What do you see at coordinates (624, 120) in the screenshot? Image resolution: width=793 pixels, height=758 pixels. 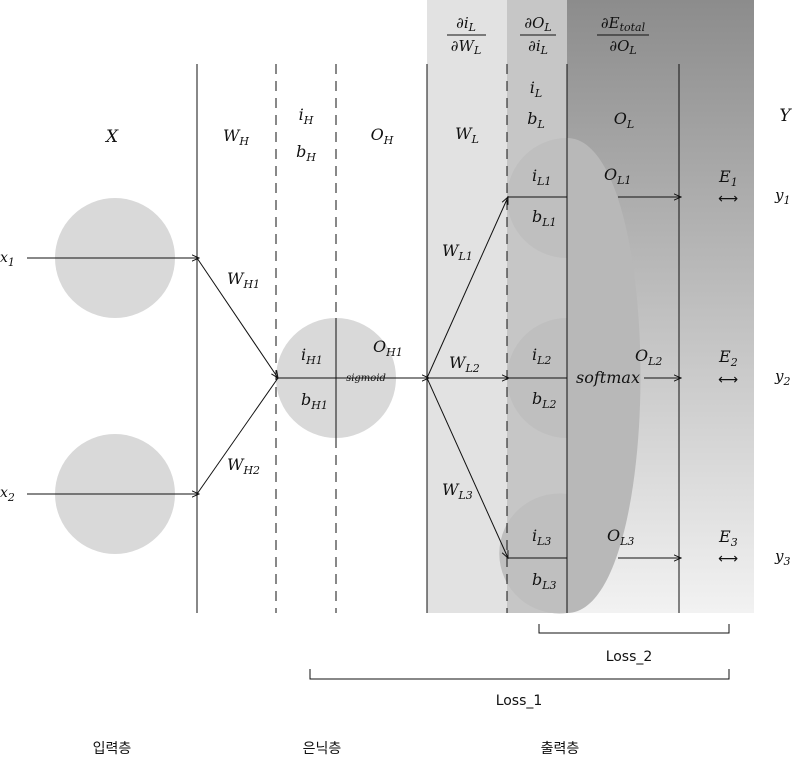 I see `output-header-out: OL` at bounding box center [624, 120].